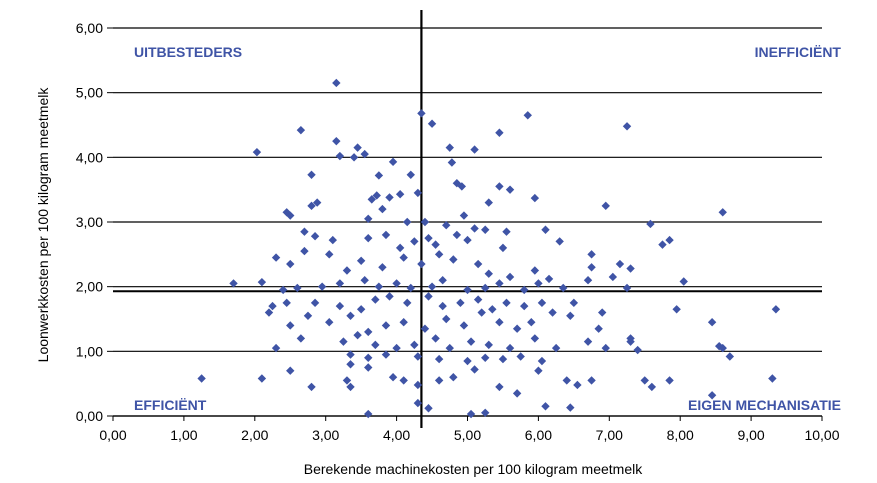  I want to click on x-tick-label: 7,00, so click(609, 435).